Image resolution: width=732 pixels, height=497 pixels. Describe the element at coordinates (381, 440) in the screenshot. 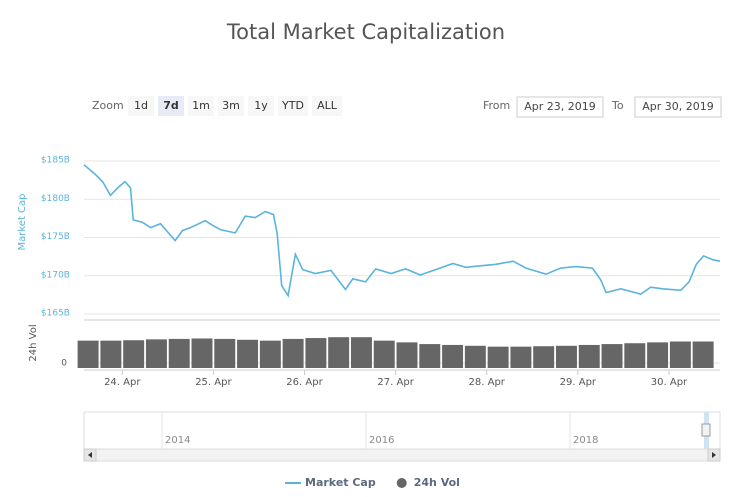

I see `navigator-label: 2016` at that location.